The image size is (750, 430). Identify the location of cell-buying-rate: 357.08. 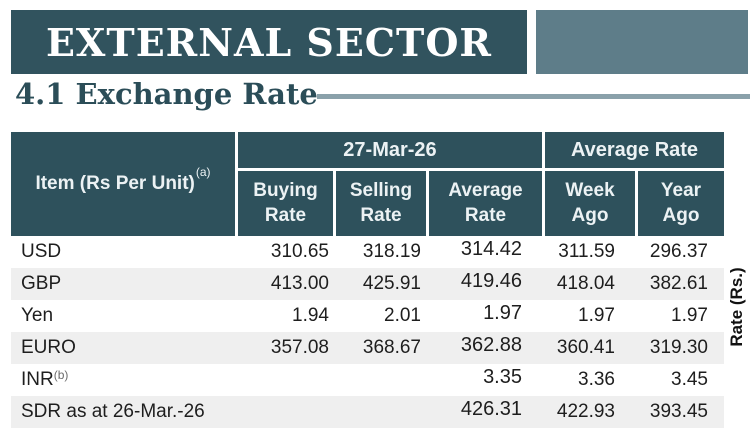
(299, 347).